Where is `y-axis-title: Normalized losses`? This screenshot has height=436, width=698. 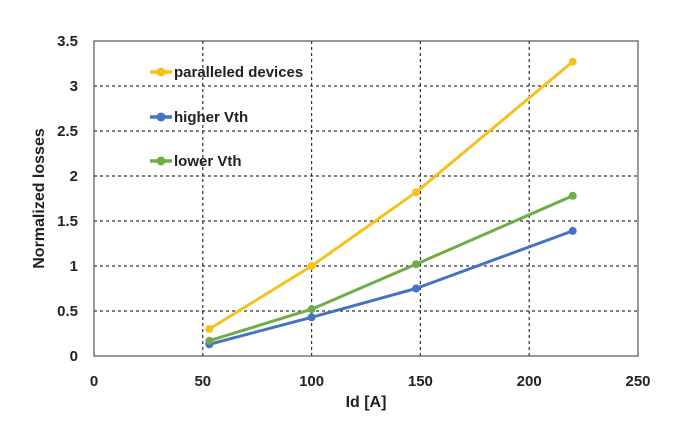
y-axis-title: Normalized losses is located at coordinates (39, 198).